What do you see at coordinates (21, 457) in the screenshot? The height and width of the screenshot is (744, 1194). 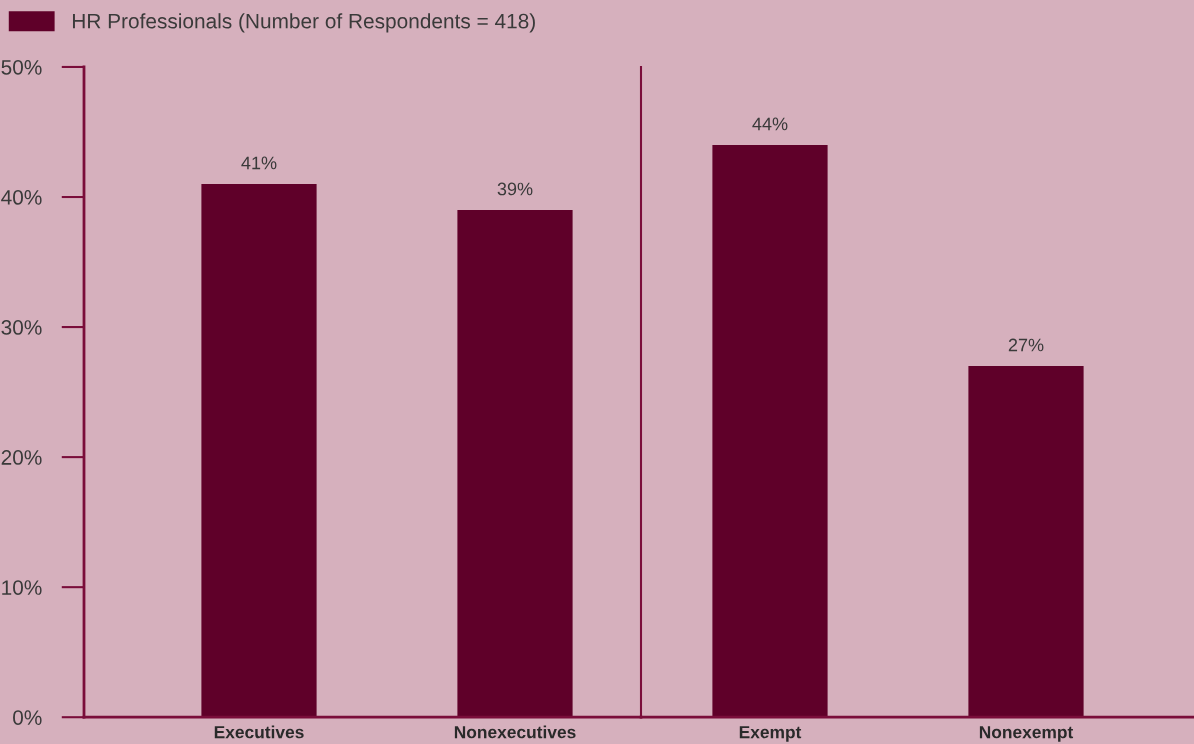 I see `y-tick-label: 20%` at bounding box center [21, 457].